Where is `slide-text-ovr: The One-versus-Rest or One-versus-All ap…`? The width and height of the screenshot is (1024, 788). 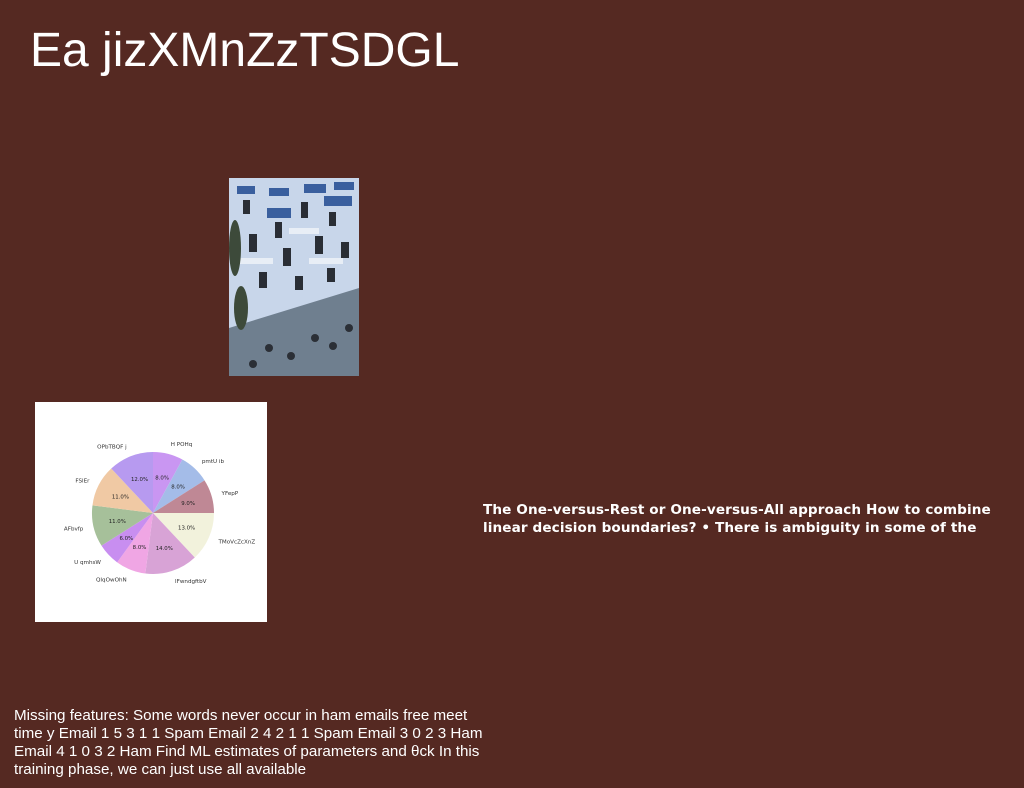
slide-text-ovr: The One-versus-Rest or One-versus-All ap… is located at coordinates (737, 519).